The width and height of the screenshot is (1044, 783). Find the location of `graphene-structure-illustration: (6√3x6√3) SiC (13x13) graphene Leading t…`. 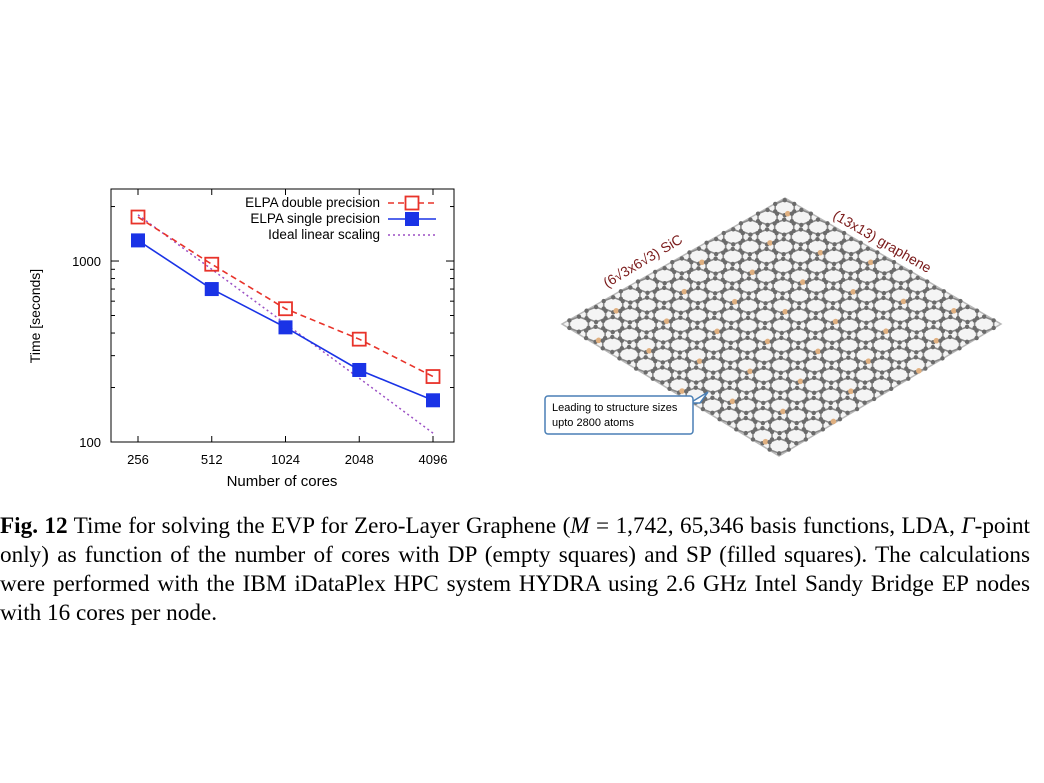

graphene-structure-illustration: (6√3x6√3) SiC (13x13) graphene Leading t… is located at coordinates (773, 327).